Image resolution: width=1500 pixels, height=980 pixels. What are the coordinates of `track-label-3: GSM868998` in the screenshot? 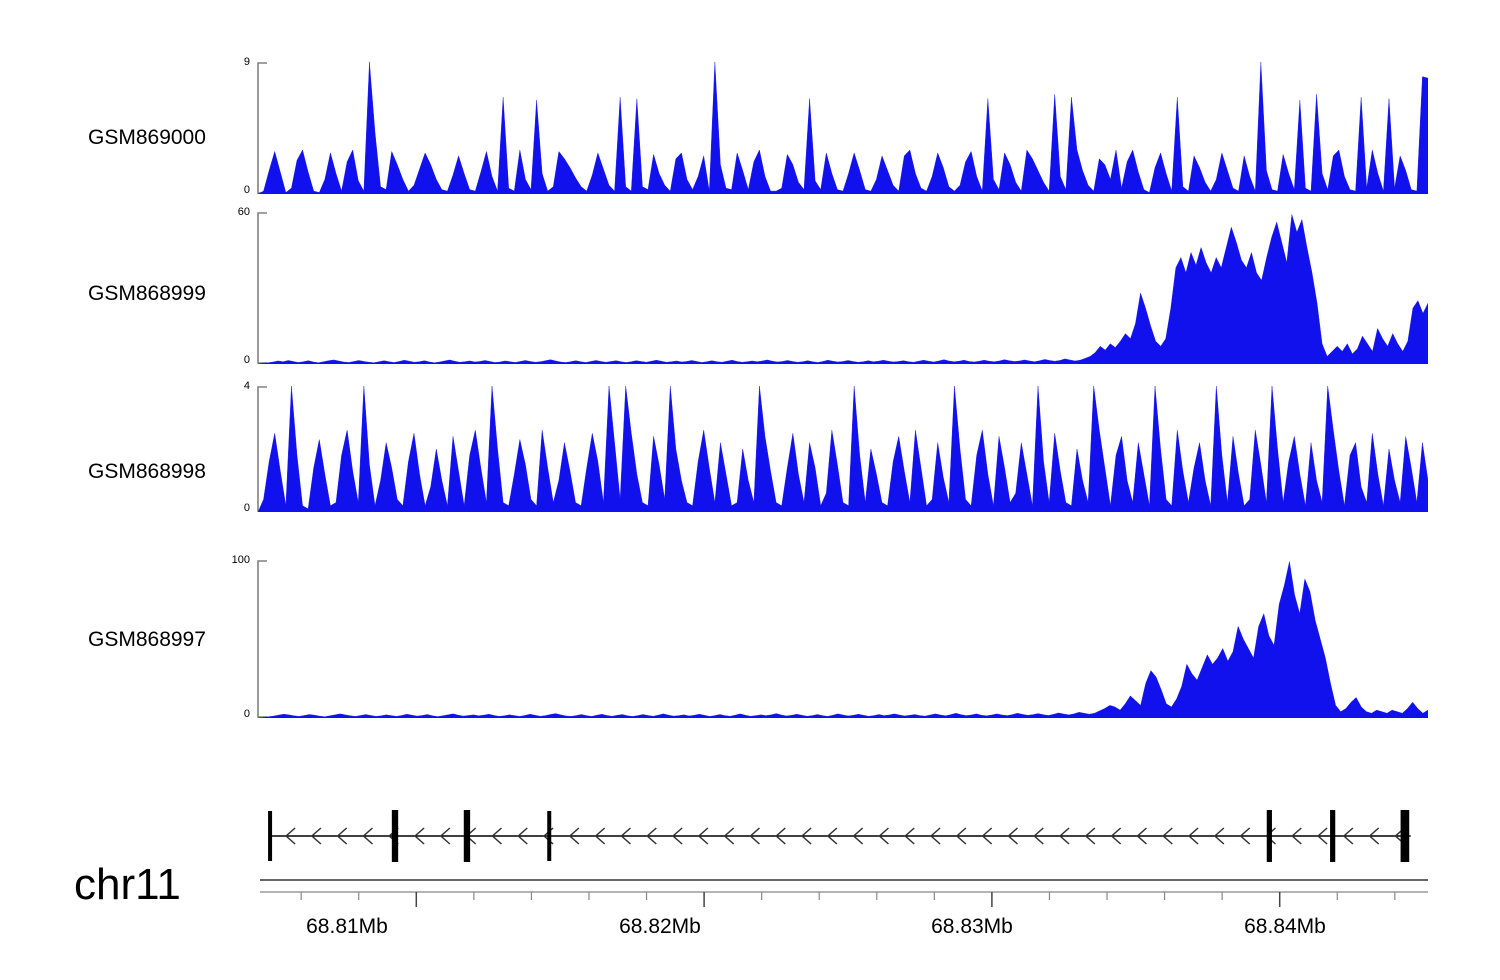 It's located at (147, 471).